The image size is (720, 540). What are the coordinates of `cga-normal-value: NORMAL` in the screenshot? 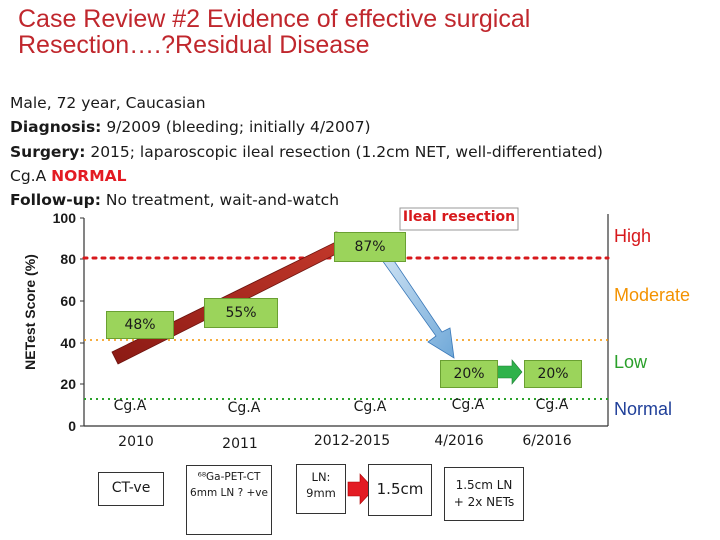 It's located at (89, 176).